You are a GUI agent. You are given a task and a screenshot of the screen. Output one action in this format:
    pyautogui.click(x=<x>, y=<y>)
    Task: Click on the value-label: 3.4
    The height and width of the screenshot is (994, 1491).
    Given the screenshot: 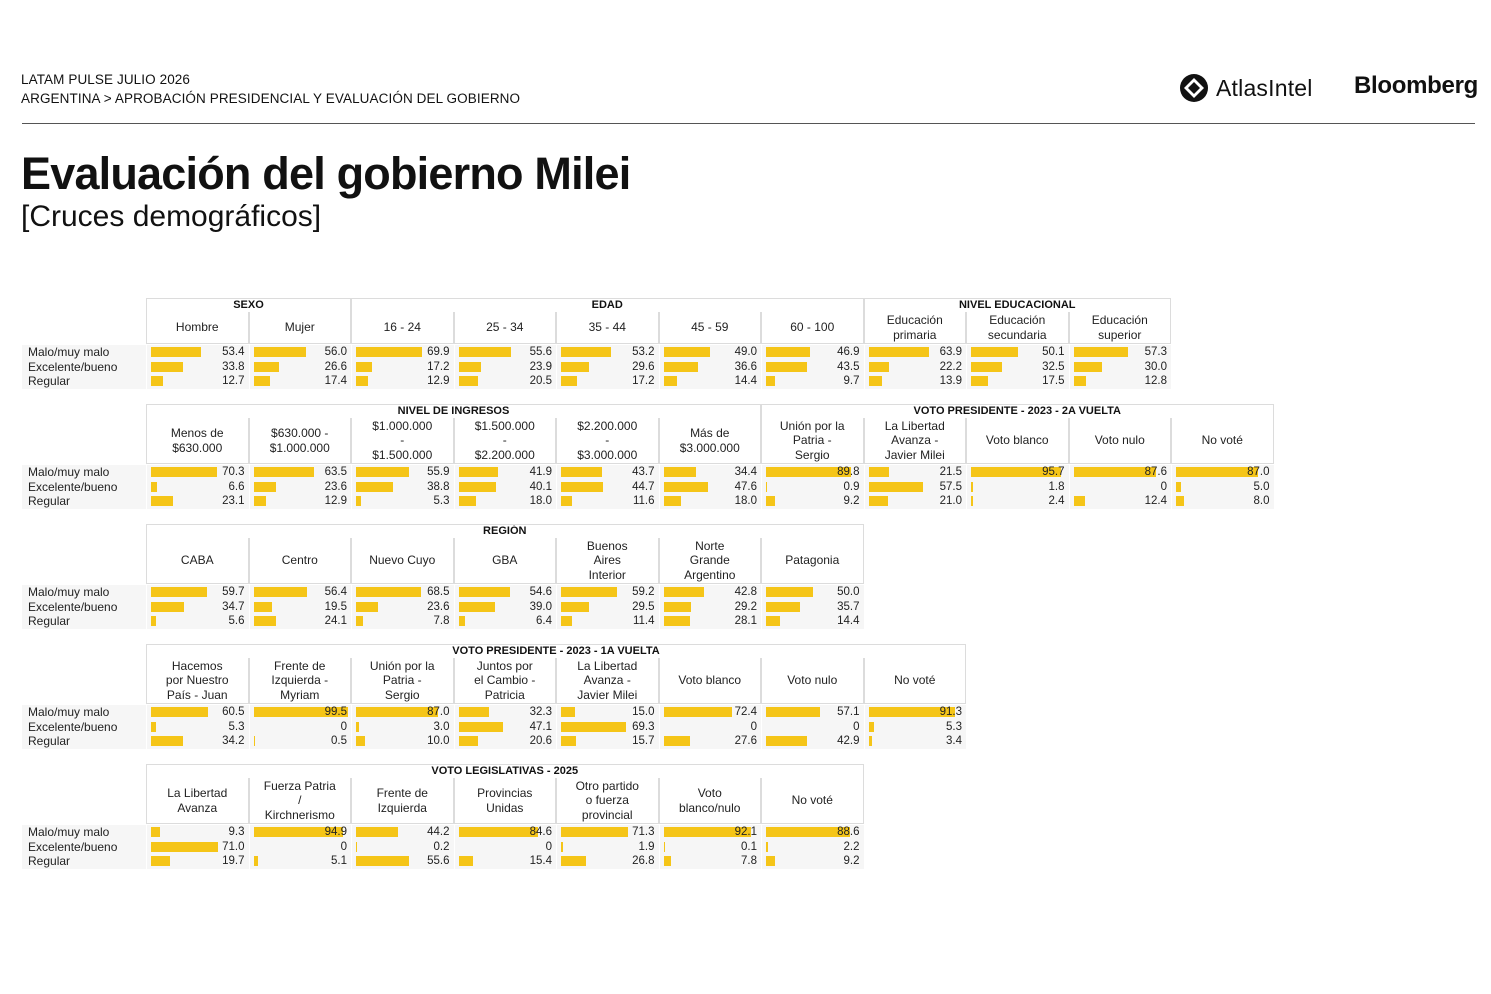 What is the action you would take?
    pyautogui.click(x=954, y=741)
    